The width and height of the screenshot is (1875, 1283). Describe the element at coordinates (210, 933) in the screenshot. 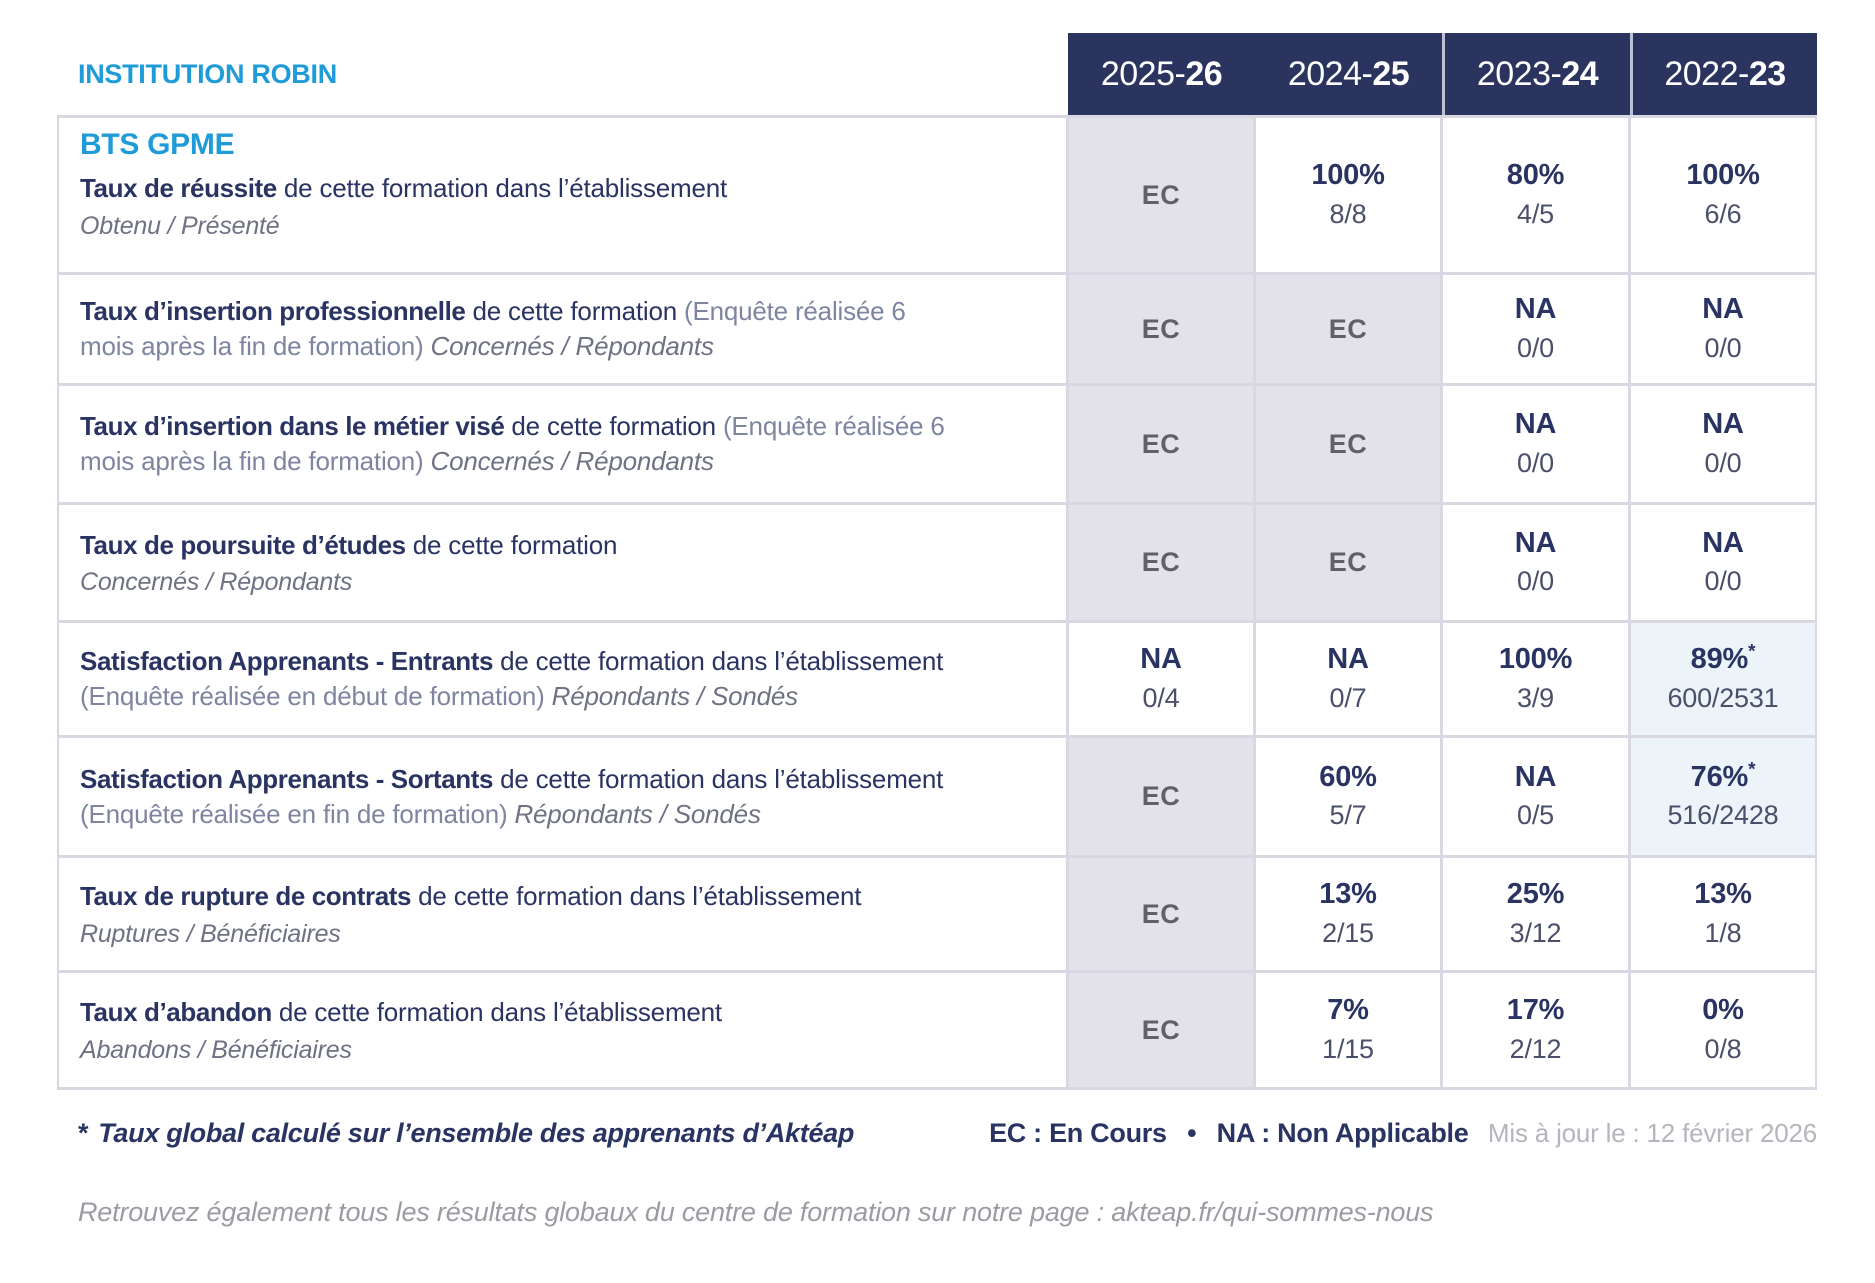

I see `row-subtitle: Ruptures / Bénéficiaires` at that location.